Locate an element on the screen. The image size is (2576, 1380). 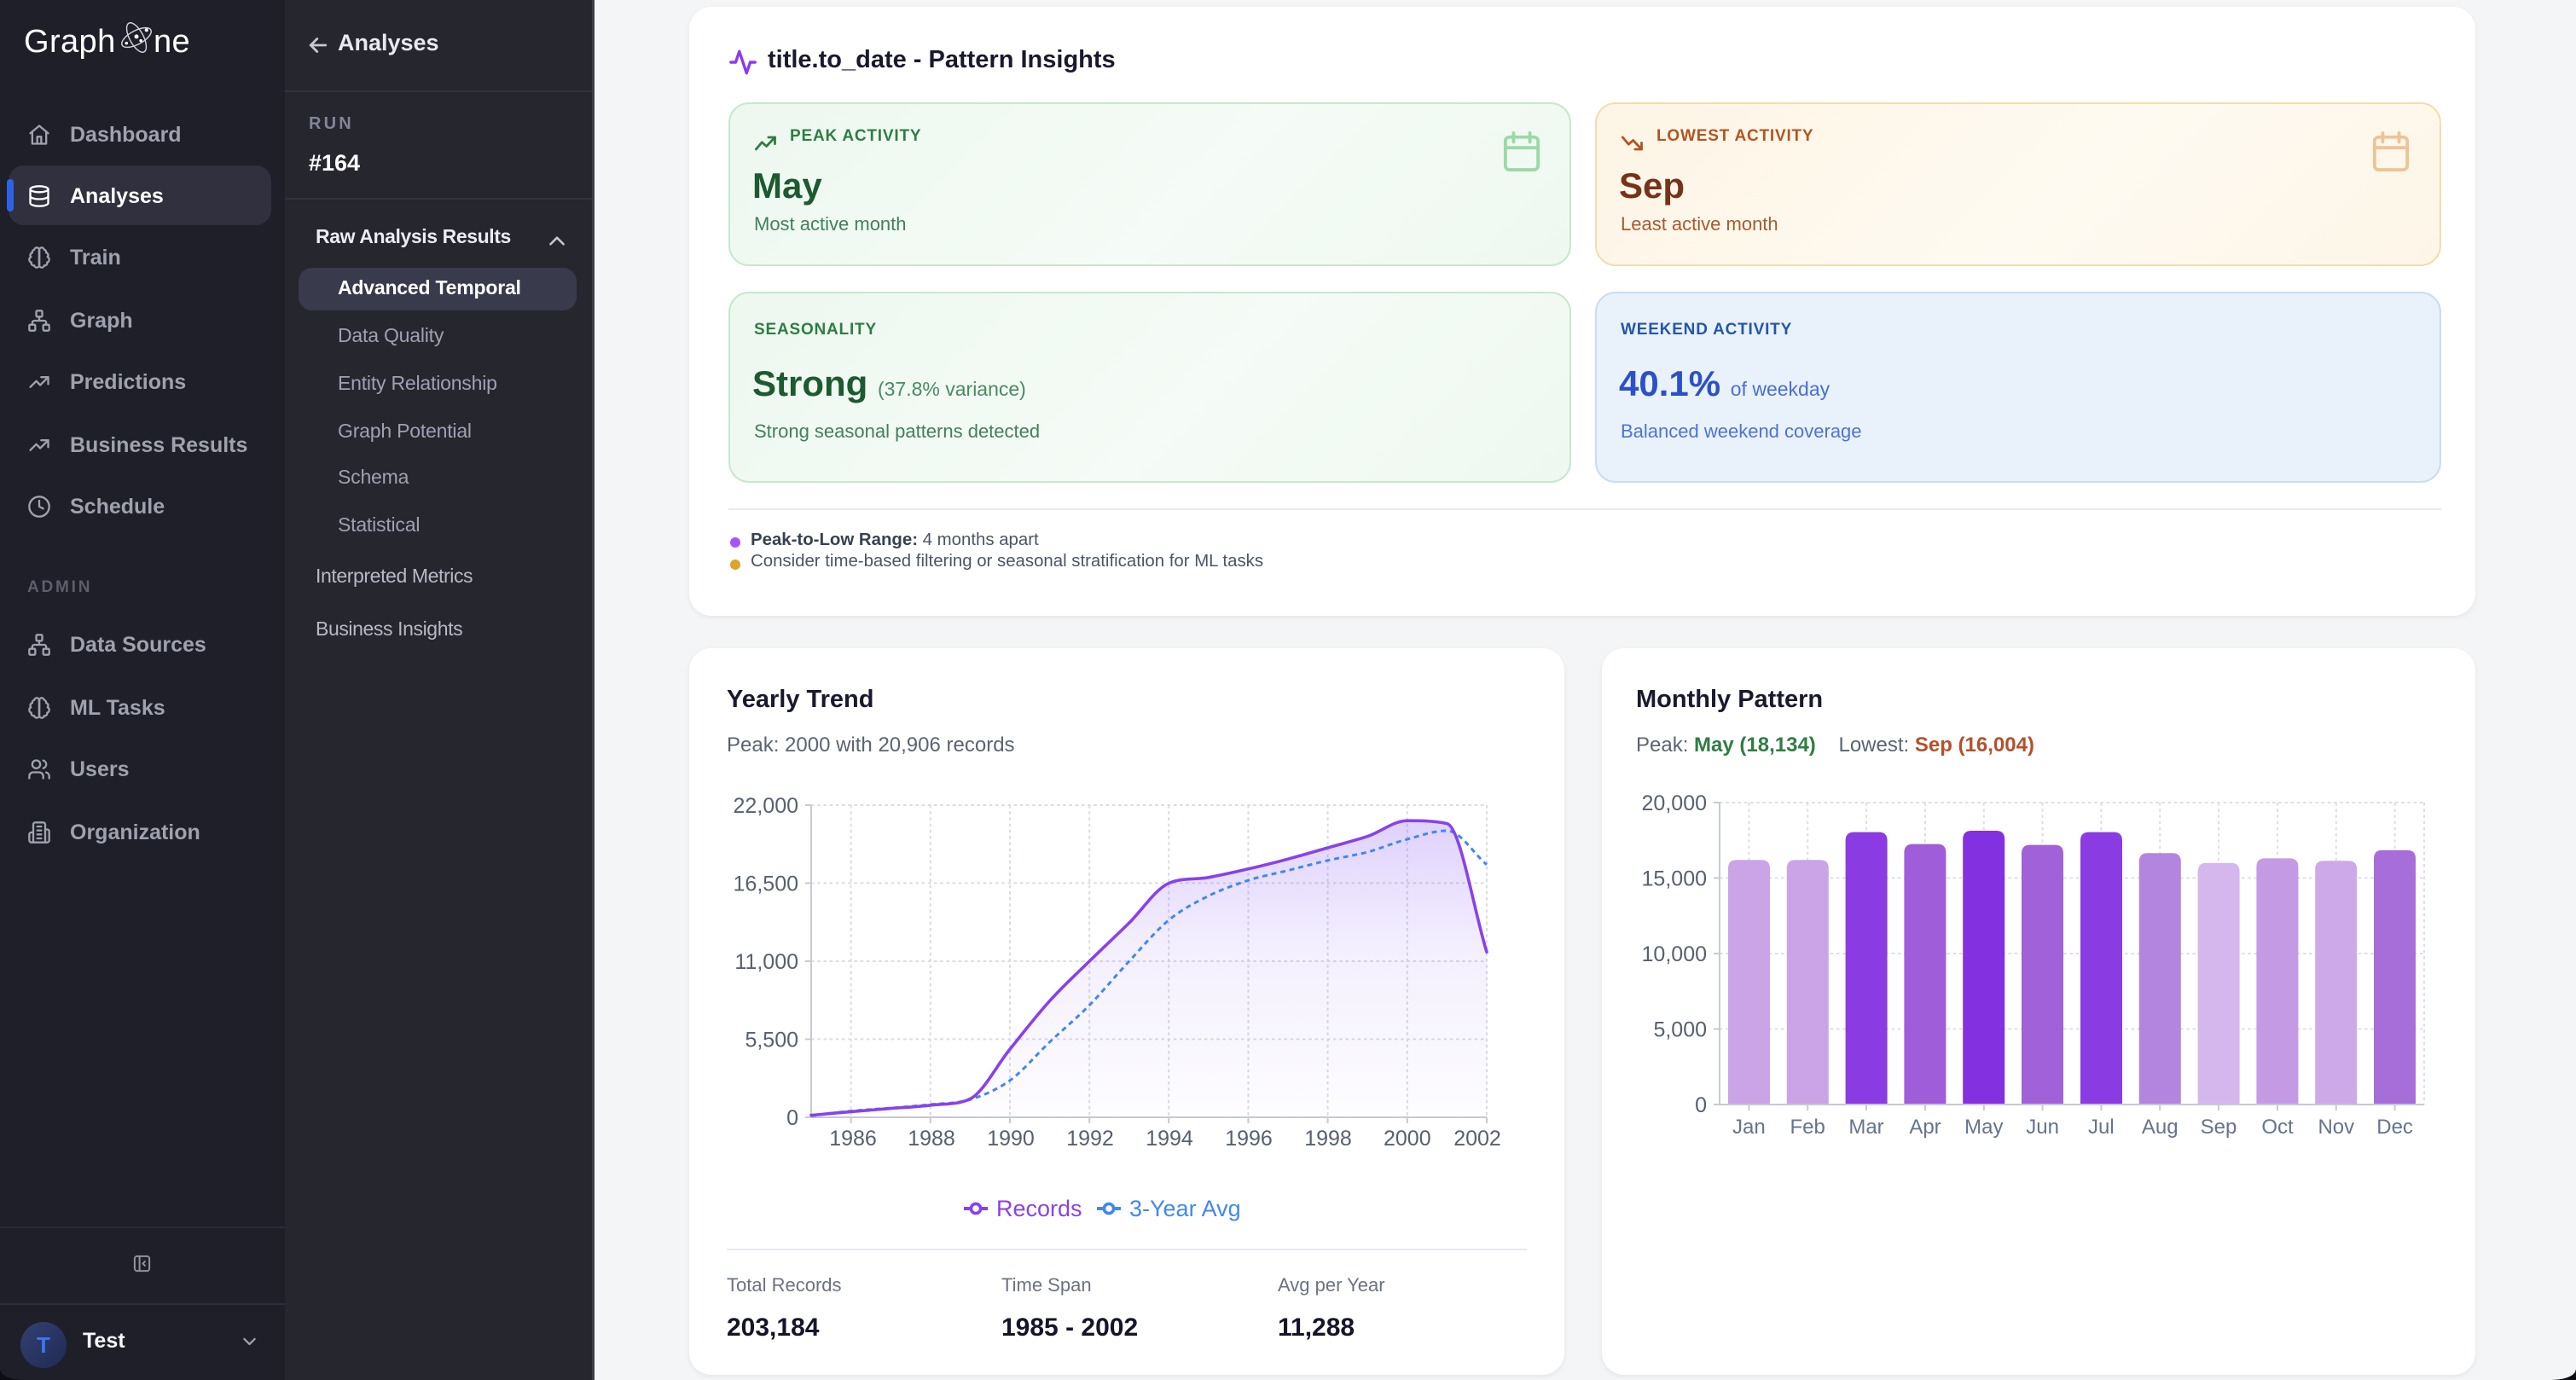
svg-text: 5,000 is located at coordinates (1680, 1029).